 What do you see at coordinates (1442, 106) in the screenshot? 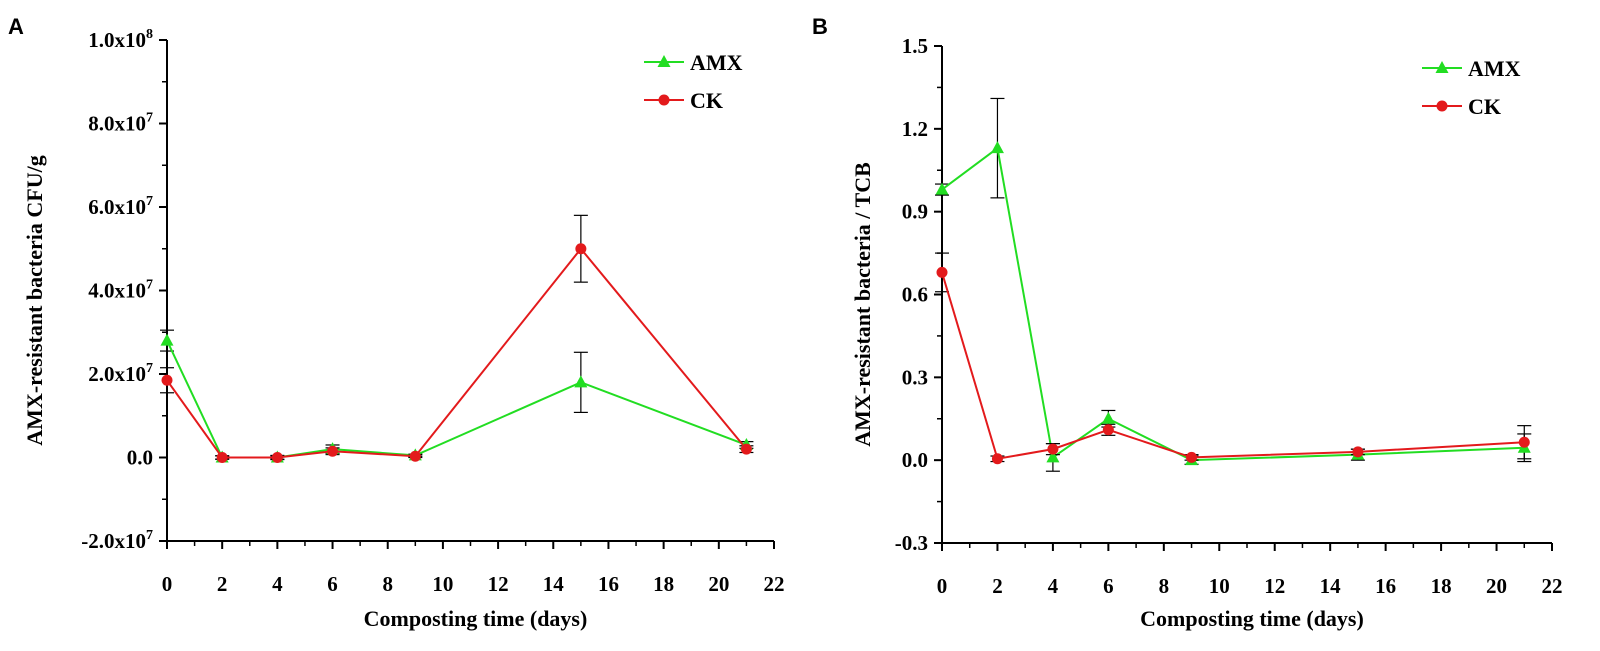
I see `panel-b-legend-marker-ck` at bounding box center [1442, 106].